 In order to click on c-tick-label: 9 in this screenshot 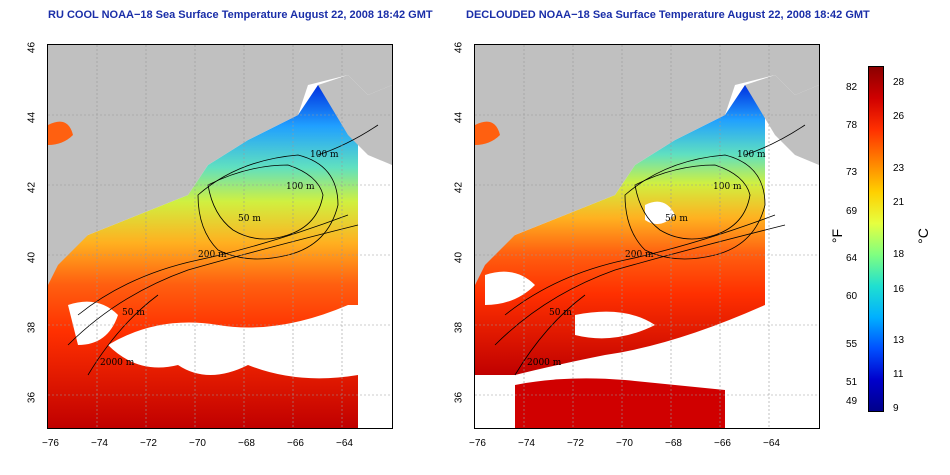, I will do `click(896, 408)`.